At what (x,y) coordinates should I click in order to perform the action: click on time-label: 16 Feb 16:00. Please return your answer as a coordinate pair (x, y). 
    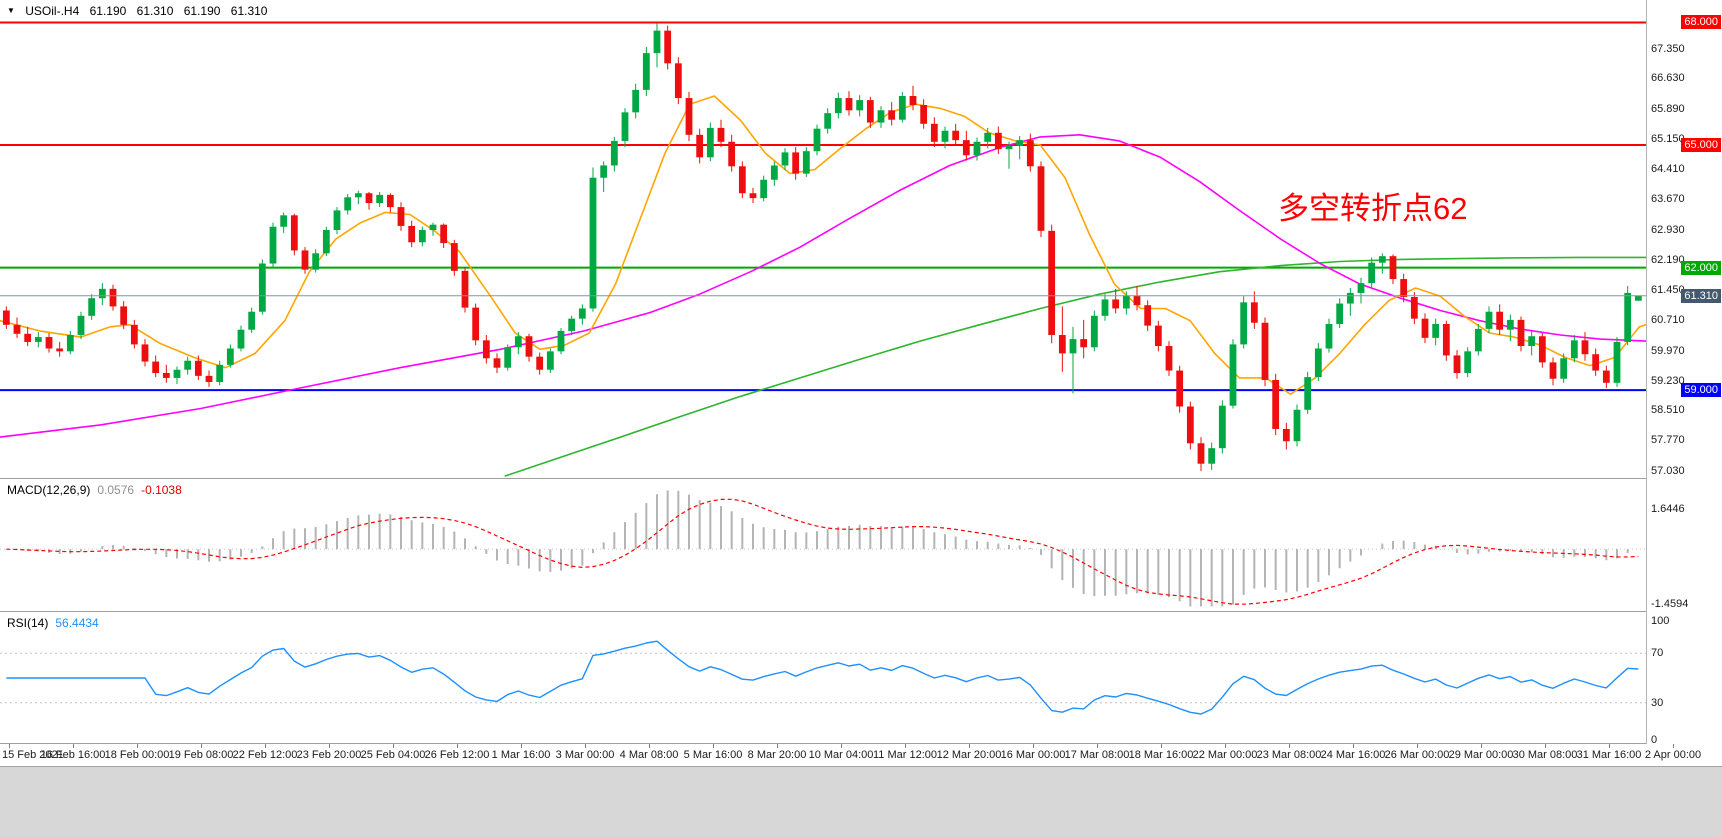
    Looking at the image, I should click on (73, 755).